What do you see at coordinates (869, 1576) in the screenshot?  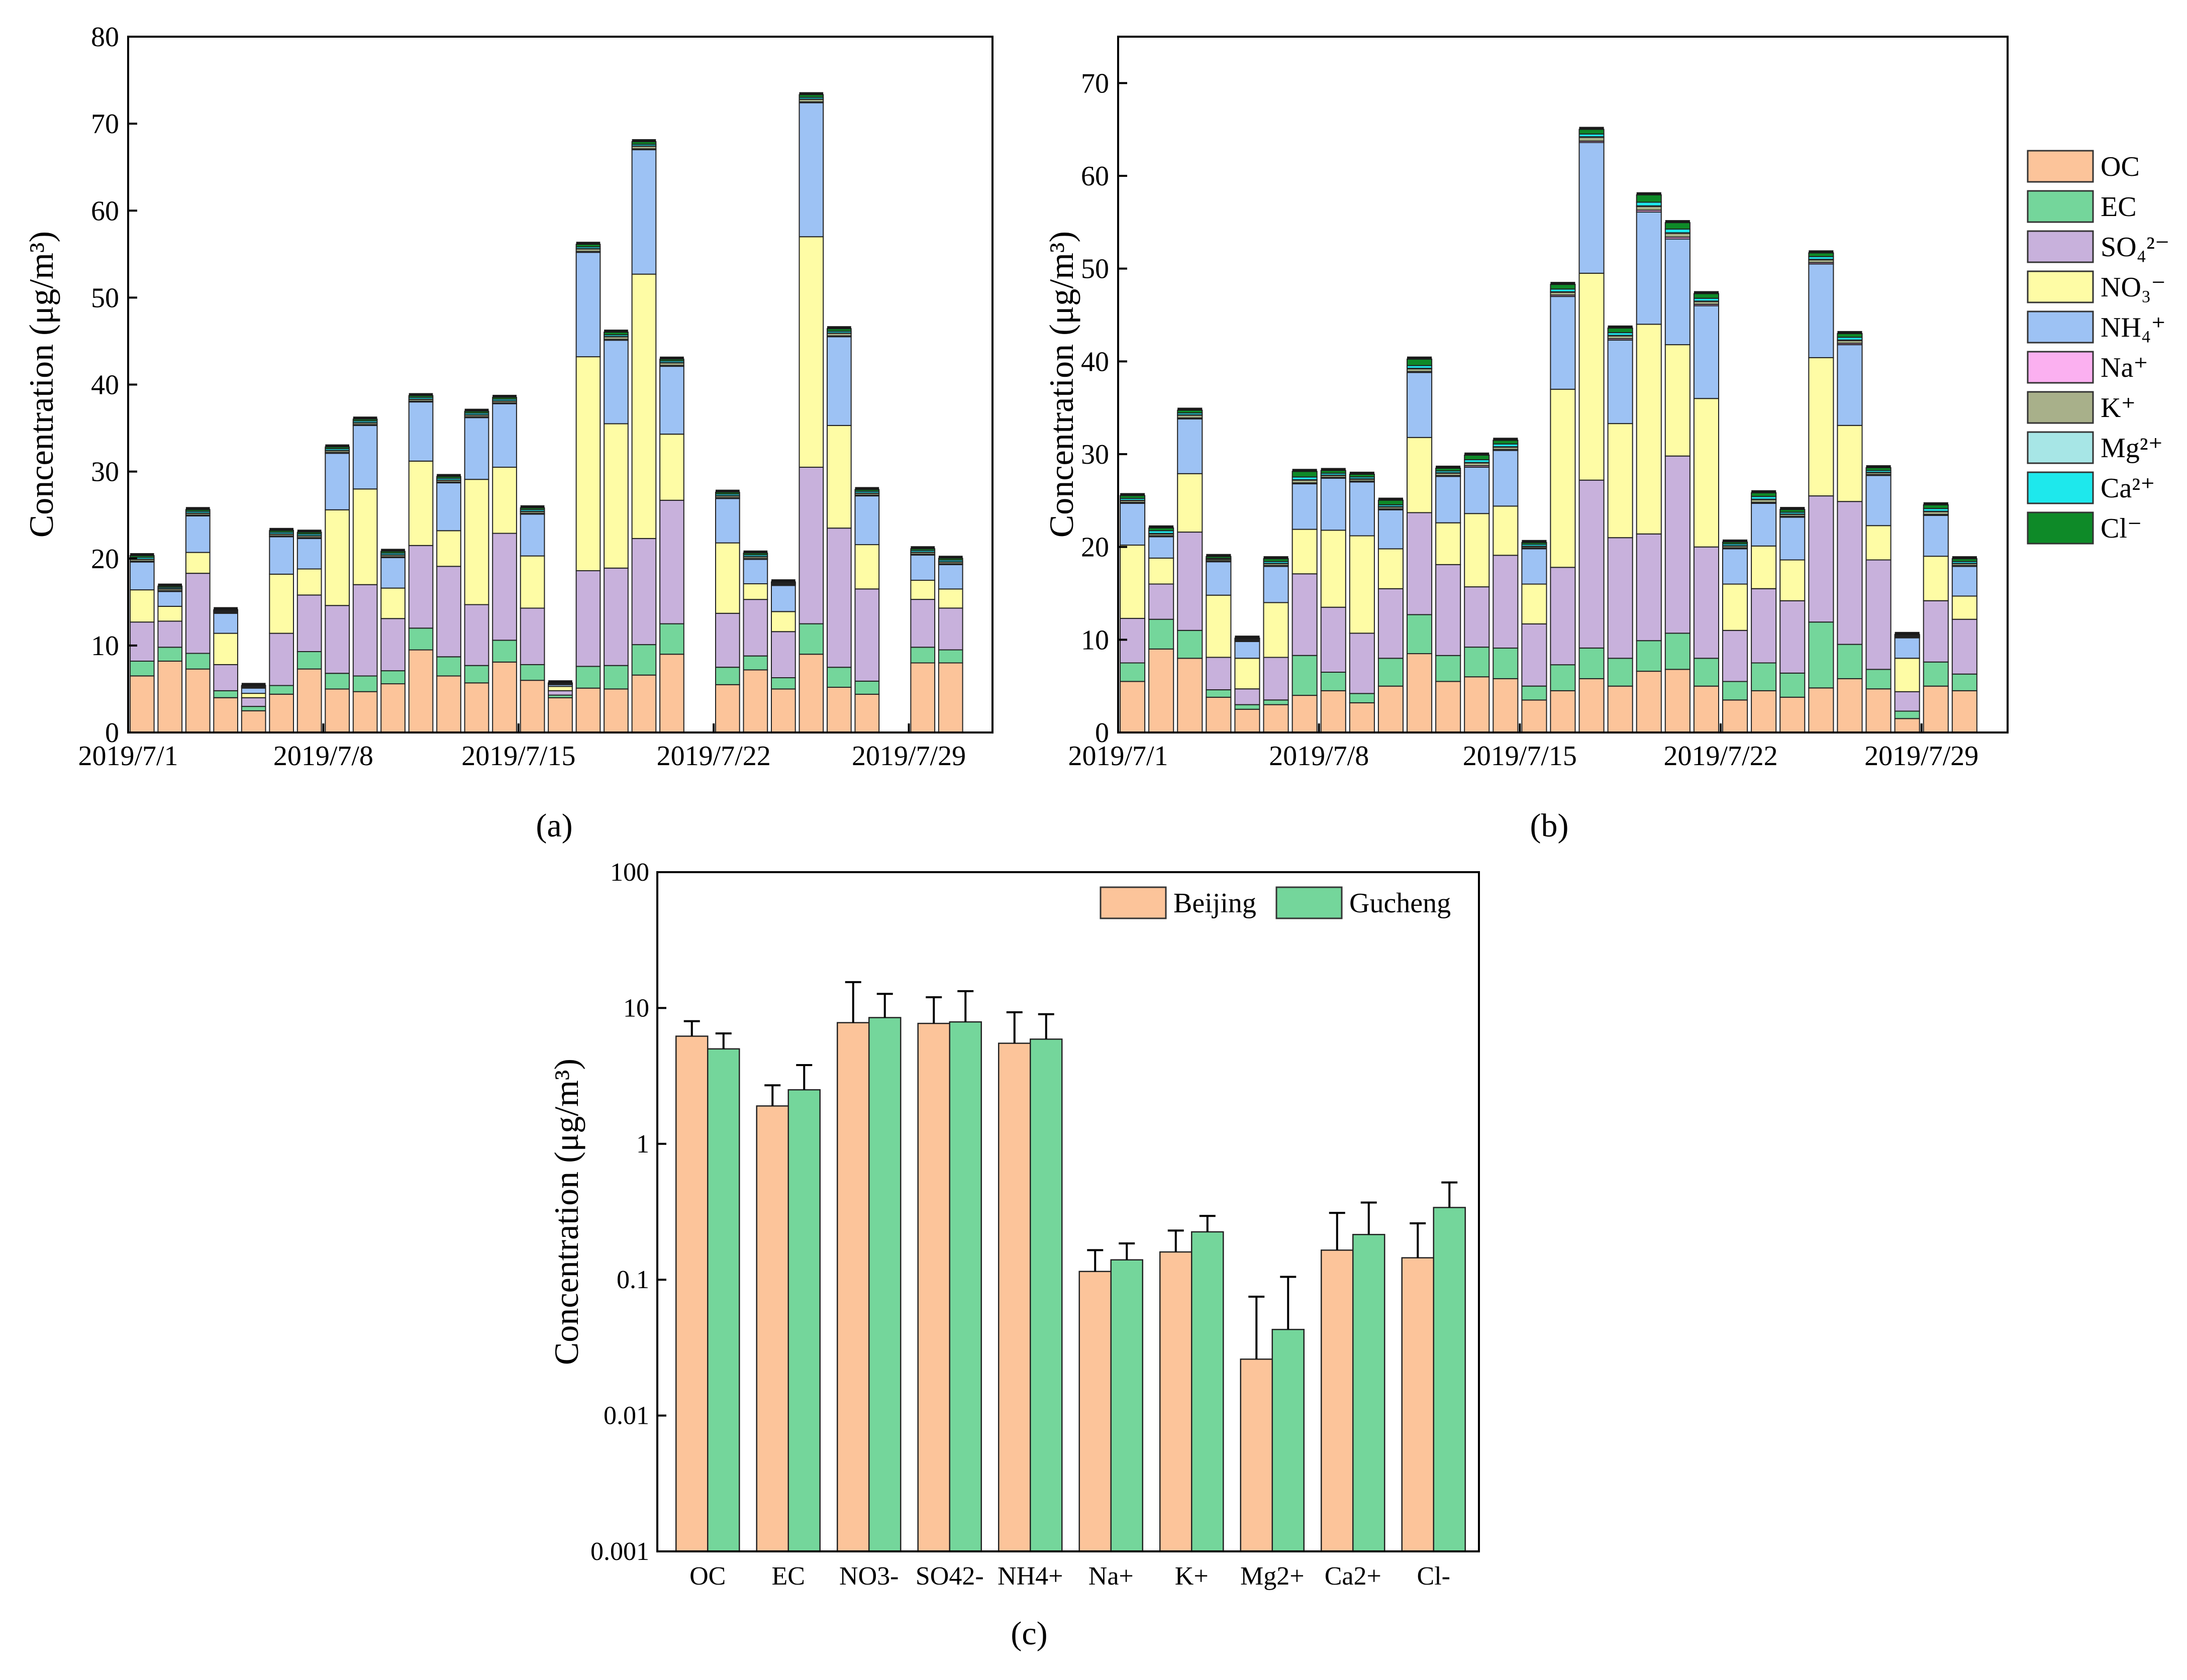 I see `x-category-label: NO3-` at bounding box center [869, 1576].